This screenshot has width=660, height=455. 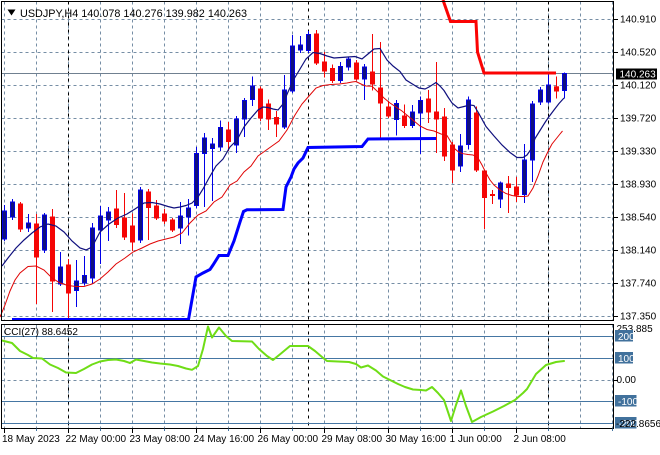 What do you see at coordinates (476, 439) in the screenshot?
I see `svg-text: 1 Jun 00:00` at bounding box center [476, 439].